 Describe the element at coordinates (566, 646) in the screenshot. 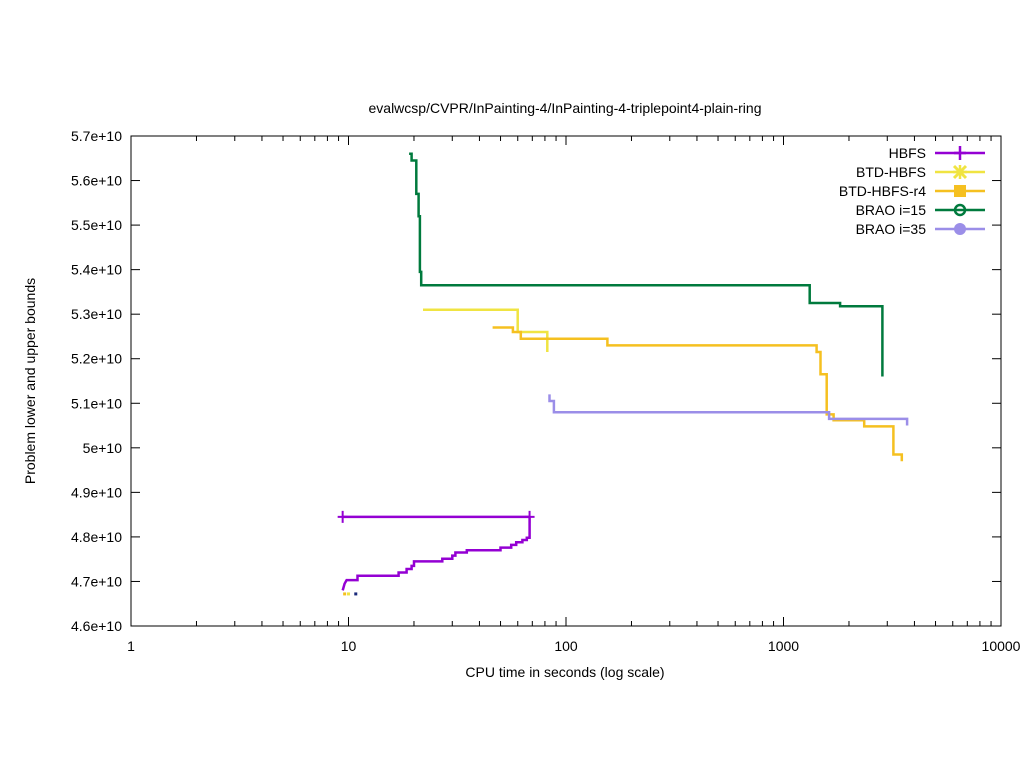

I see `x-tick-label: 100` at that location.